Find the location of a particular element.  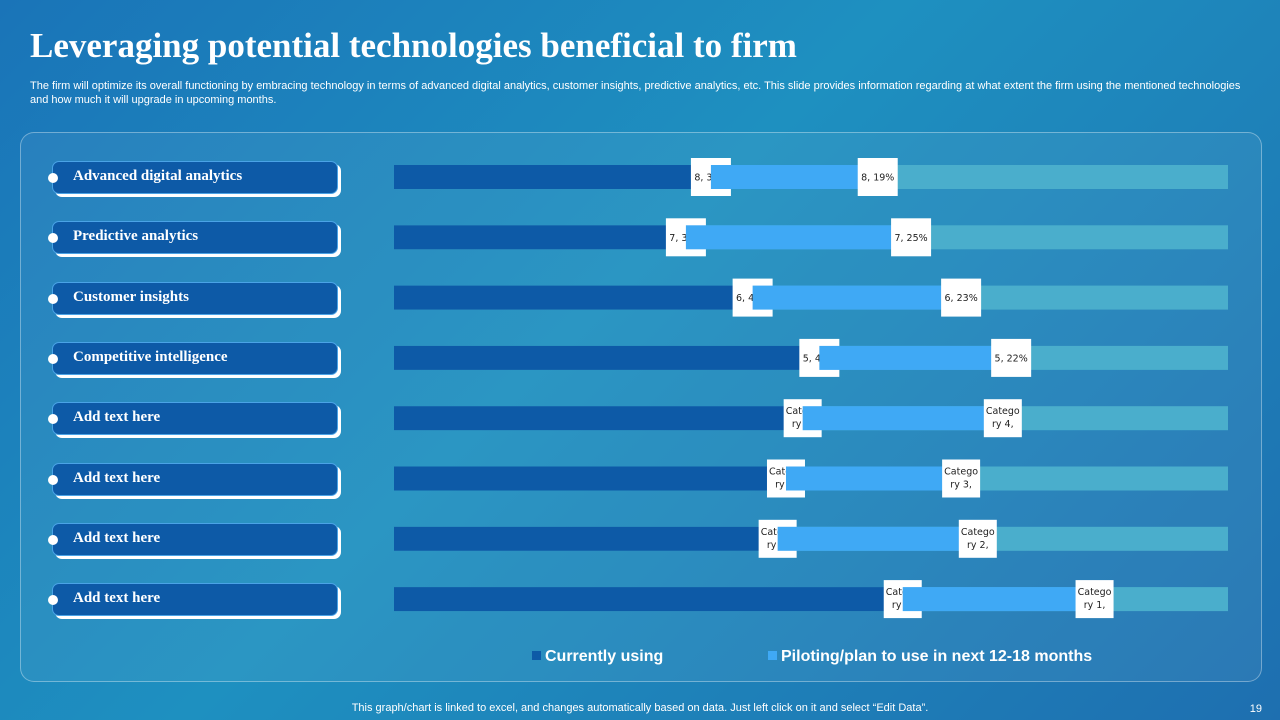

legend-swatch-piloting is located at coordinates (772, 655).